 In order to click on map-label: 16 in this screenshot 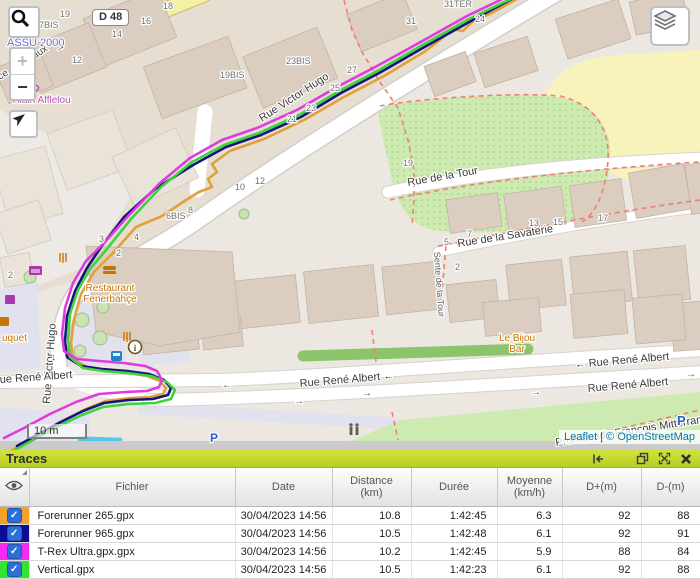, I will do `click(146, 21)`.